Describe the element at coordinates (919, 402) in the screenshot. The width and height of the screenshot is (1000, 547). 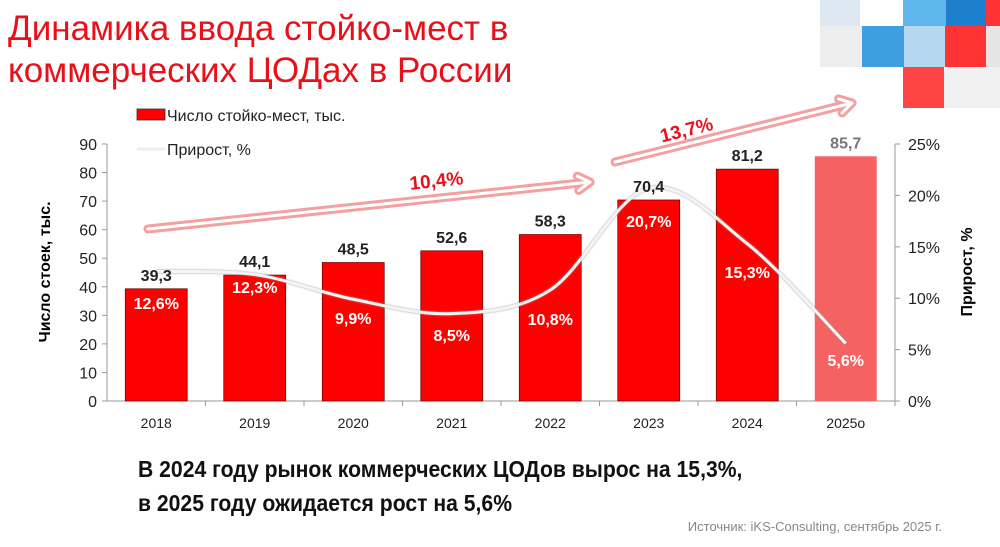
I see `y2-tick-label: 0%` at that location.